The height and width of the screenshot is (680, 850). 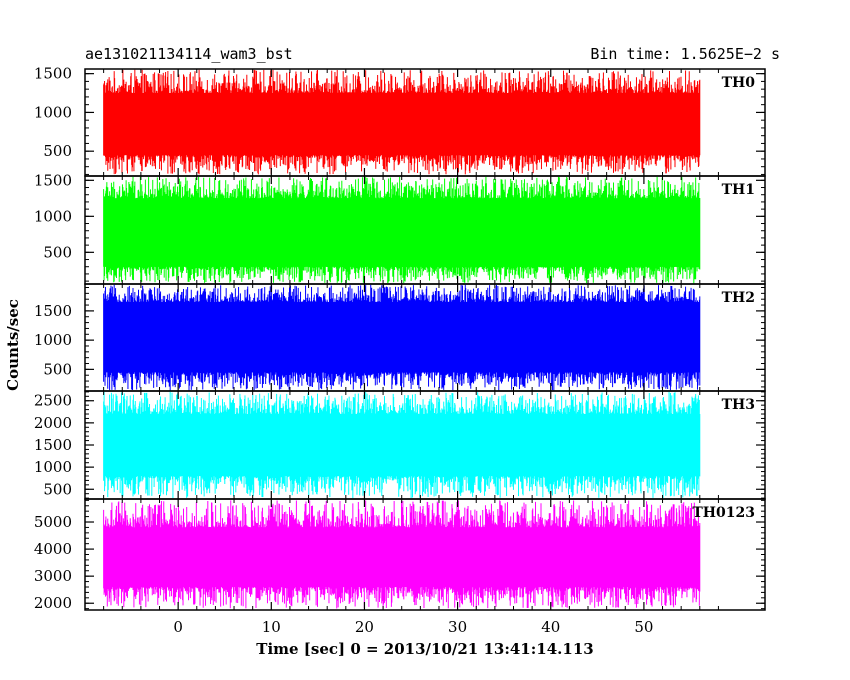 What do you see at coordinates (457, 627) in the screenshot?
I see `x-tick-label: 30` at bounding box center [457, 627].